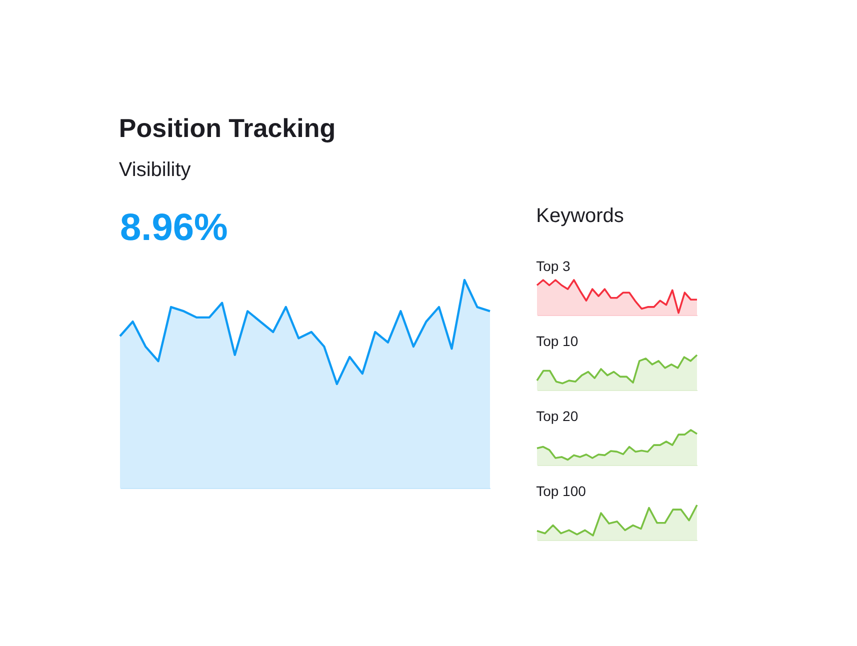  Describe the element at coordinates (227, 128) in the screenshot. I see `chart-title: Position Tracking` at that location.